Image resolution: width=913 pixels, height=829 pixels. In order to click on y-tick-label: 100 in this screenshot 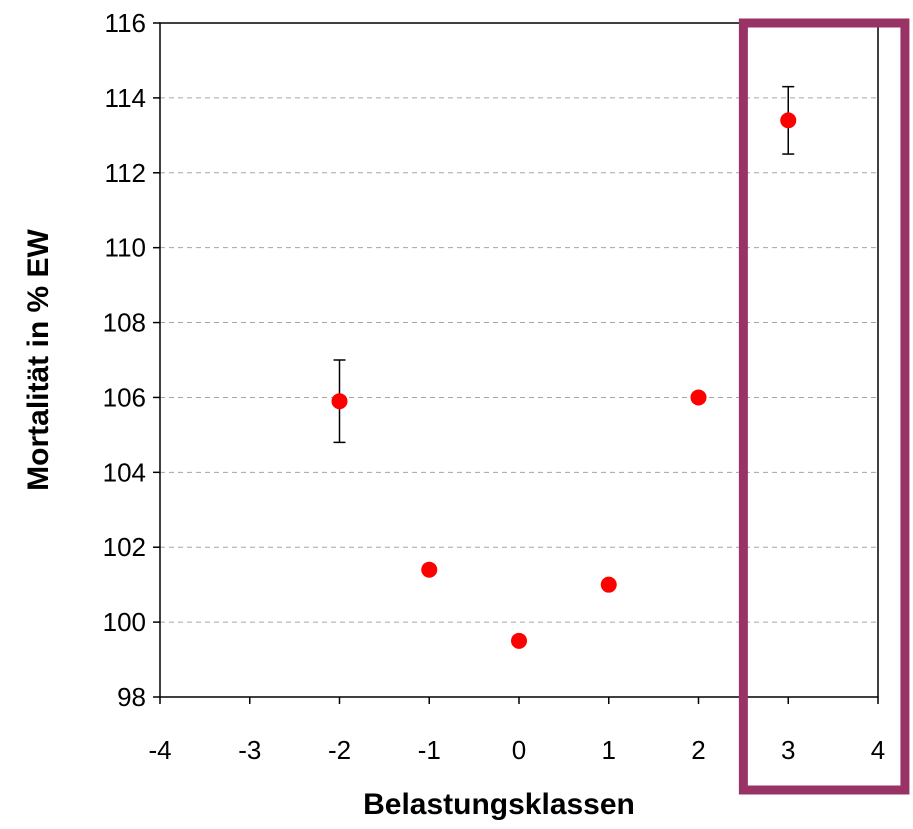, I will do `click(124, 622)`.